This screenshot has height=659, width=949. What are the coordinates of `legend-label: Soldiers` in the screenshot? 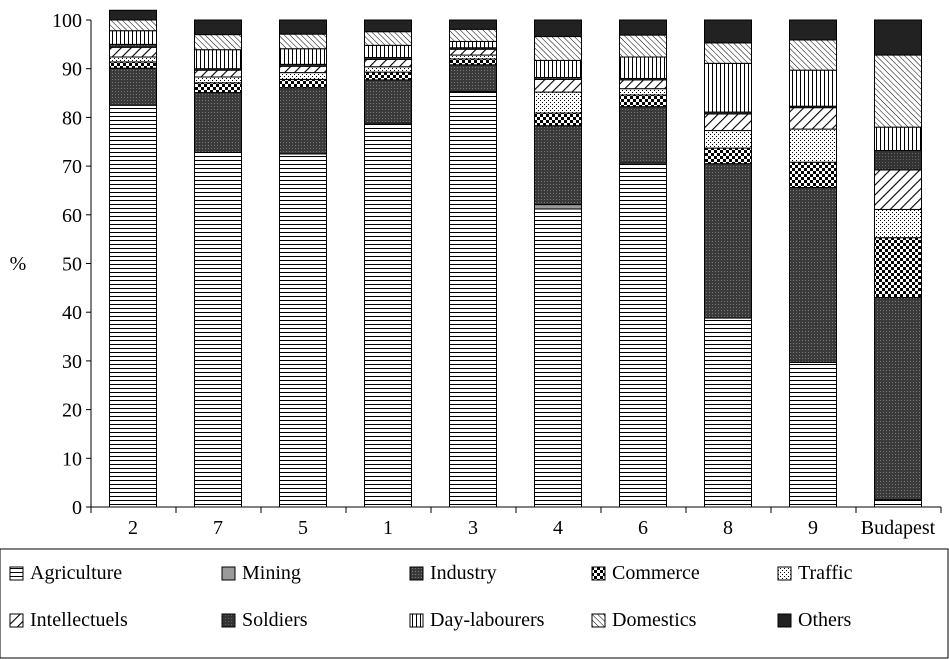 It's located at (275, 620).